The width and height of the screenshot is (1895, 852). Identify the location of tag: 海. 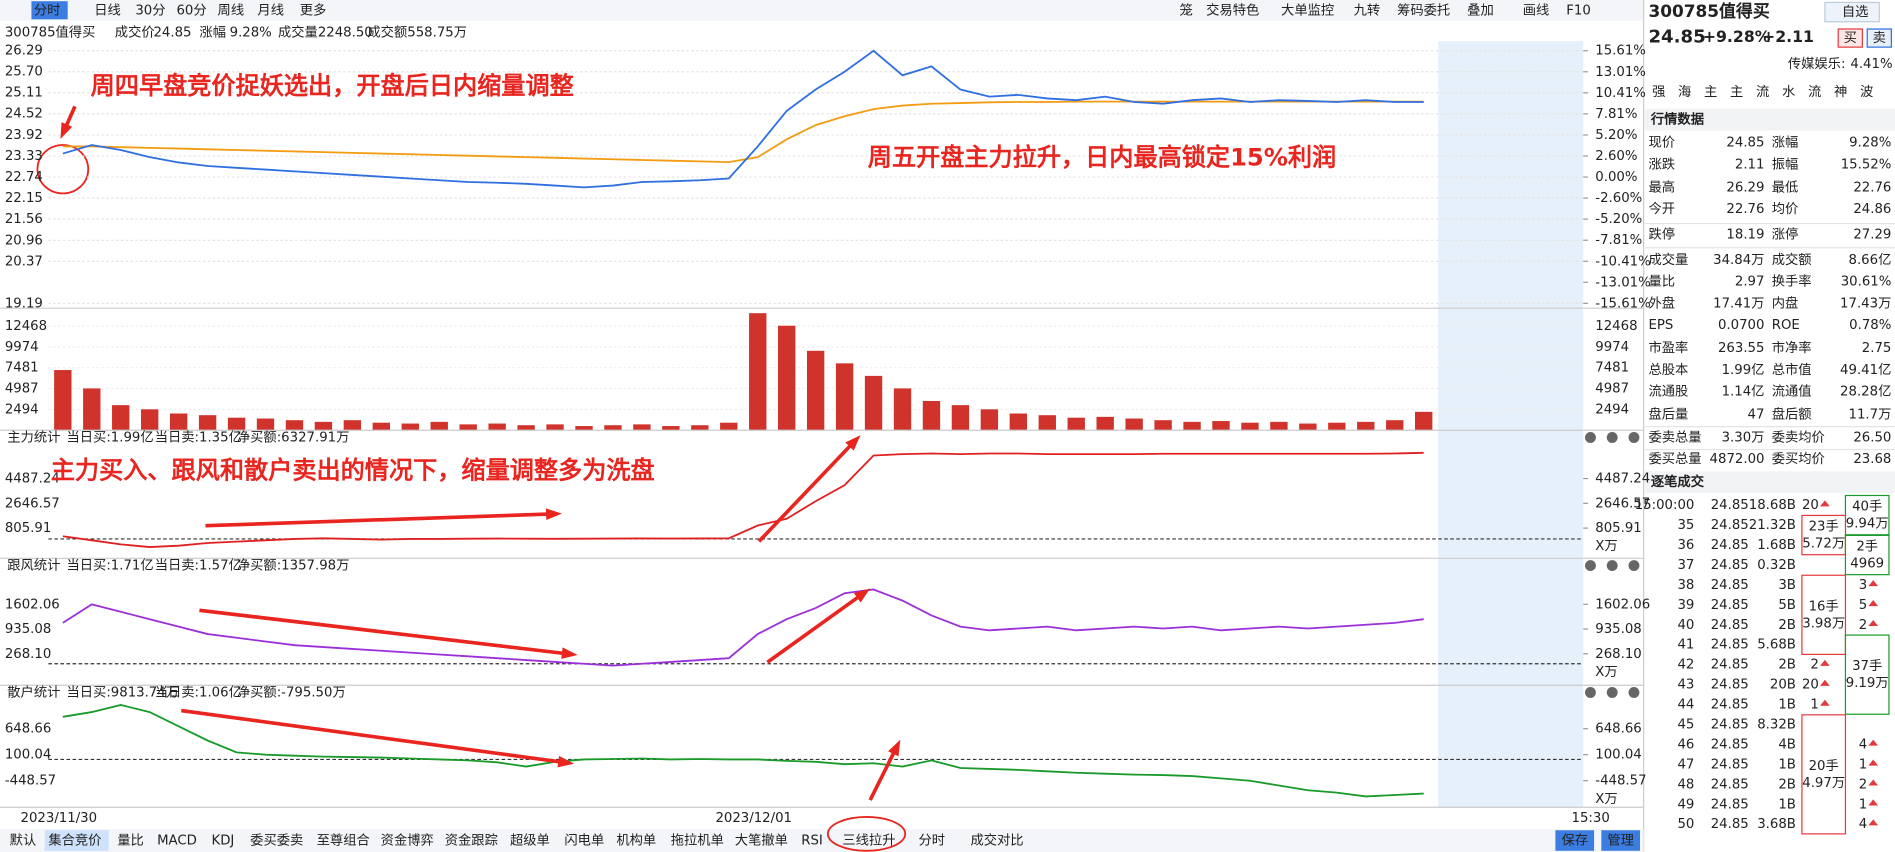
(1684, 92).